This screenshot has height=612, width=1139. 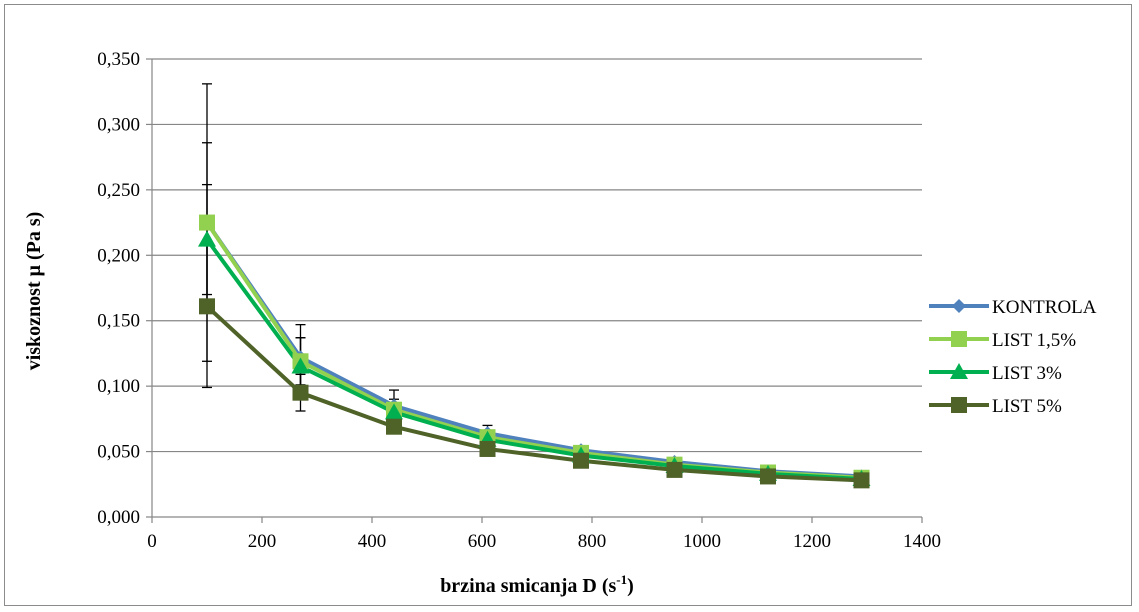 I want to click on legend-label: LIST 5%, so click(x=1027, y=406).